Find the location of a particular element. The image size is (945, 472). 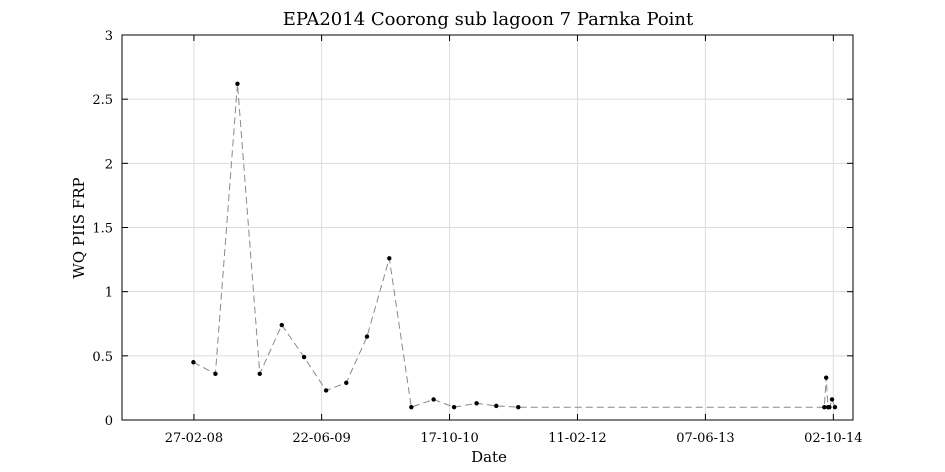

x-tick-label: 07-06-13 is located at coordinates (705, 438).